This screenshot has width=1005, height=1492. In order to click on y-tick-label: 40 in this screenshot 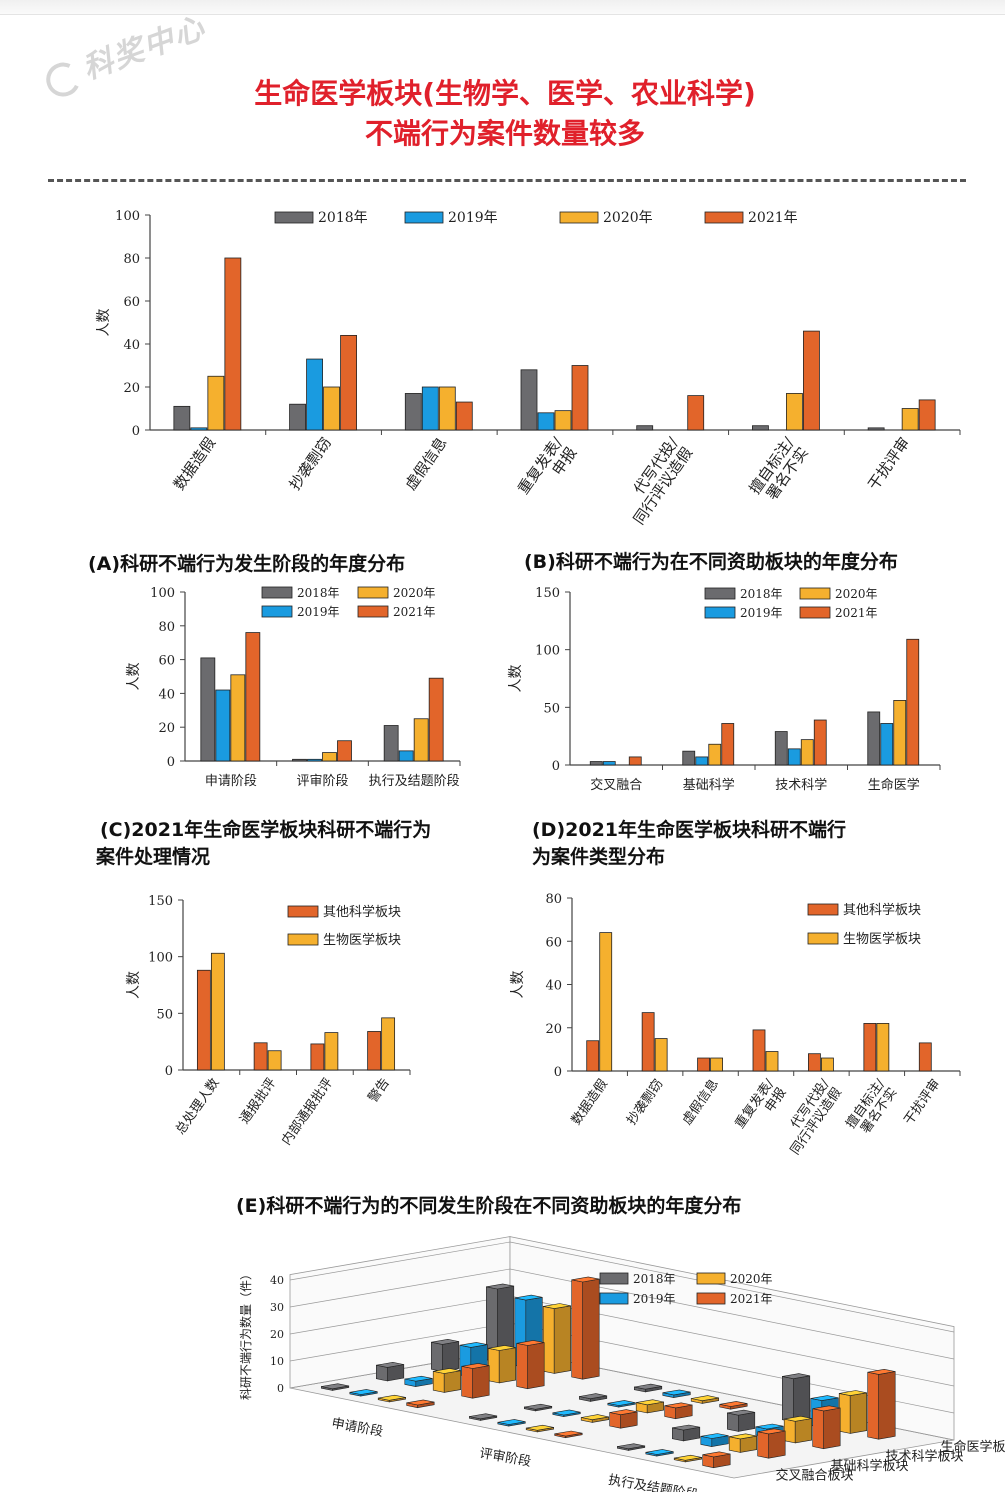, I will do `click(553, 986)`.